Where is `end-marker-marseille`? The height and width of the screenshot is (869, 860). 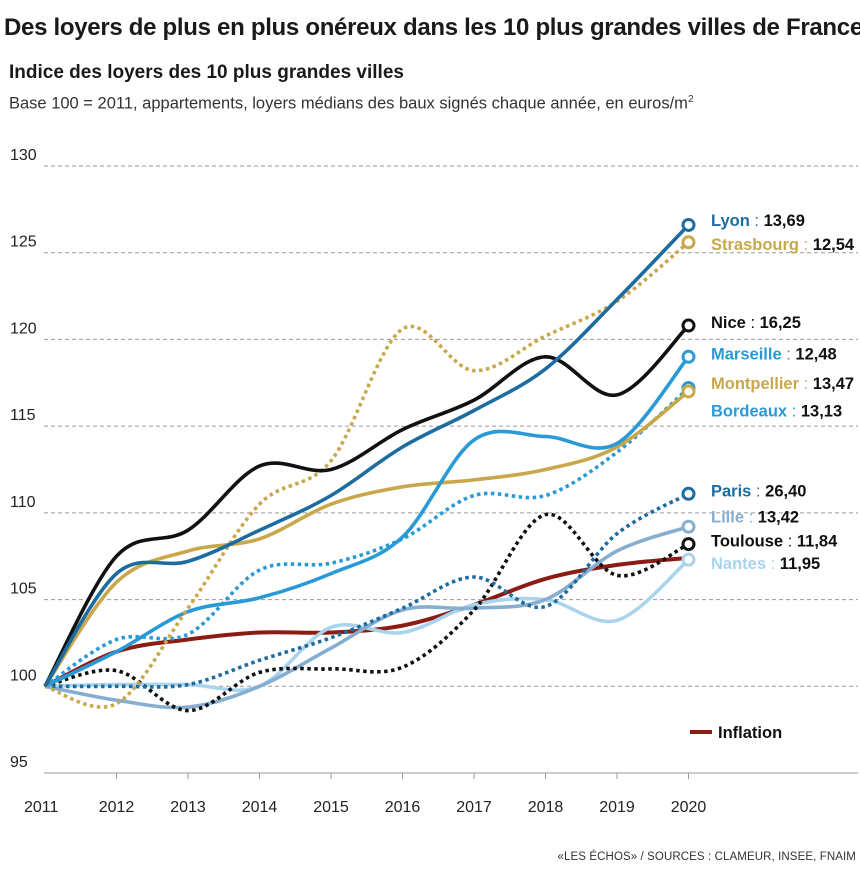 end-marker-marseille is located at coordinates (688, 356).